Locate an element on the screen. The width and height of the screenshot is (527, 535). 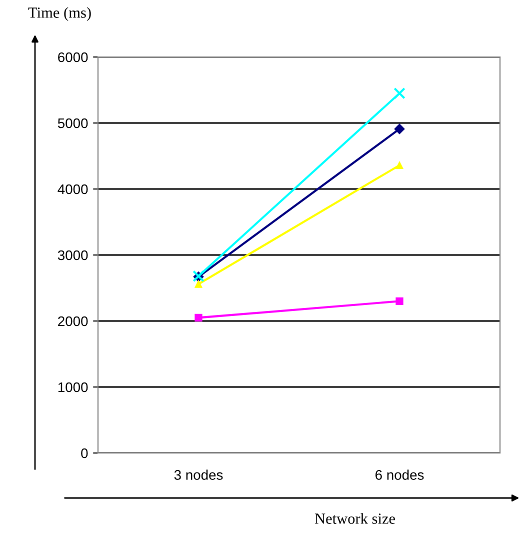
x-tick-label: 3 nodes is located at coordinates (198, 475).